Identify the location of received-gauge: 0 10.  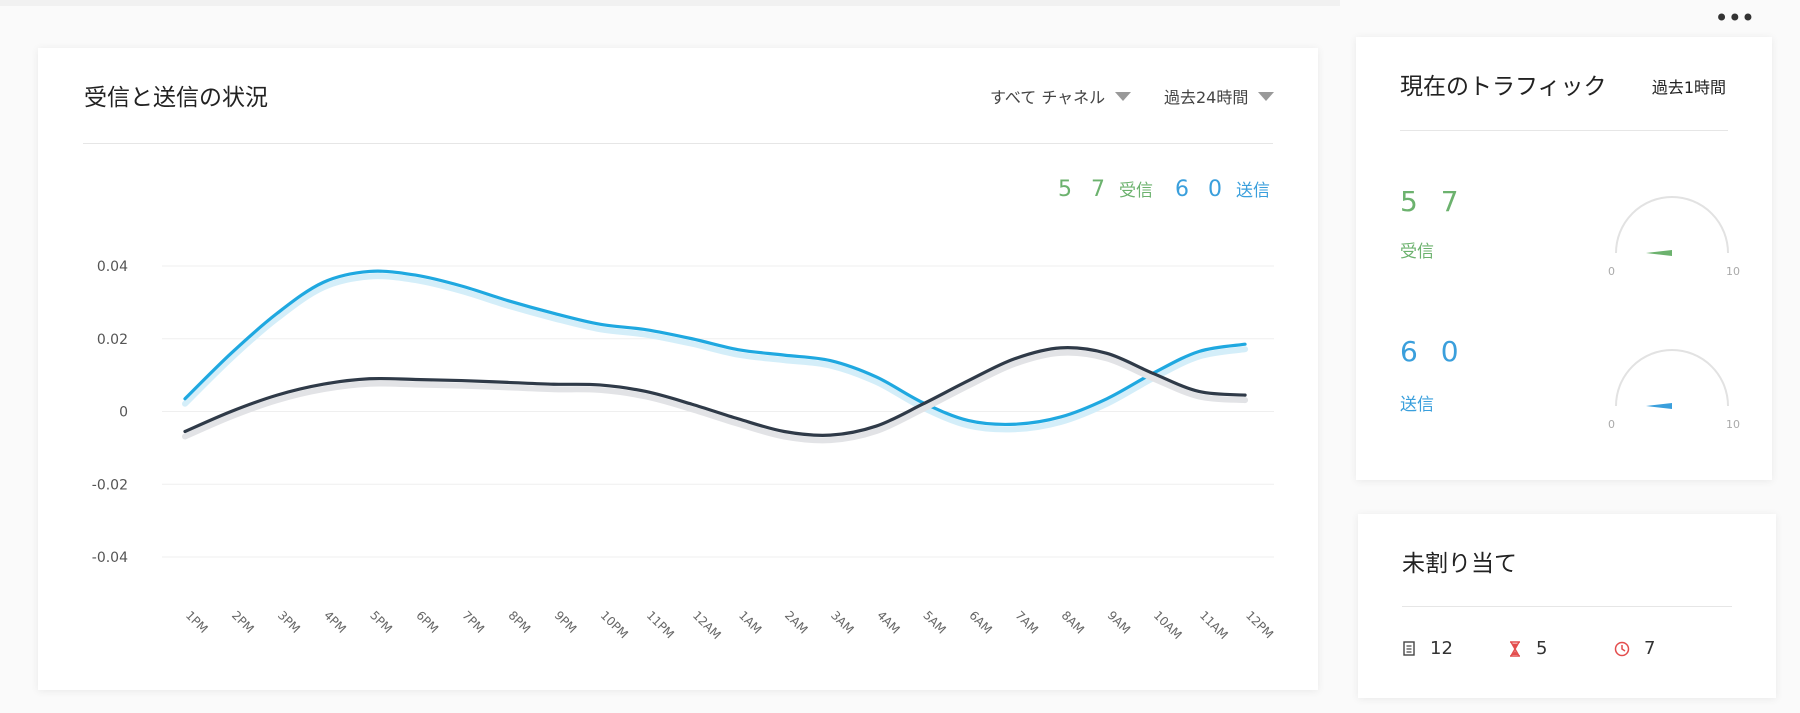
(1674, 237).